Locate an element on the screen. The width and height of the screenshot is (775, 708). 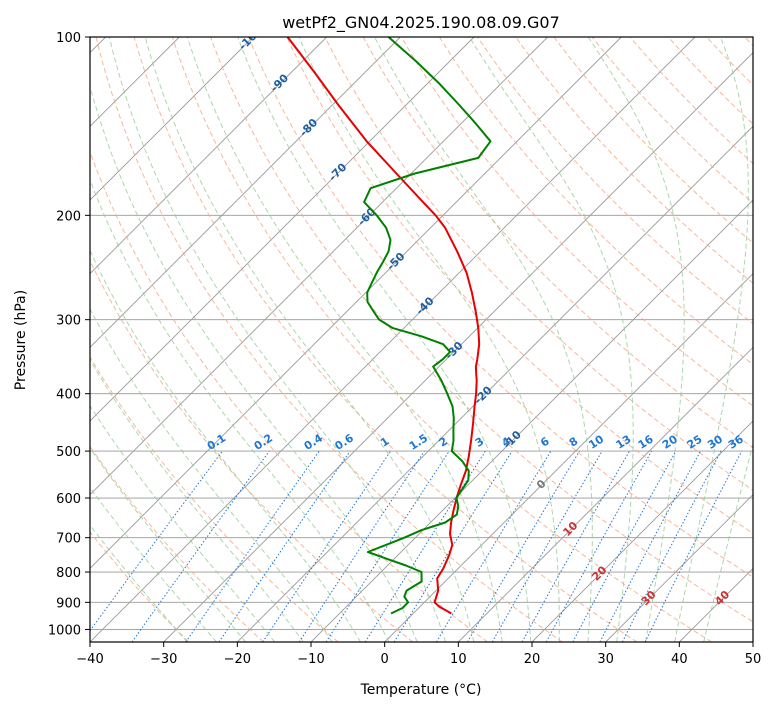
x-tick-label: 50 is located at coordinates (753, 659).